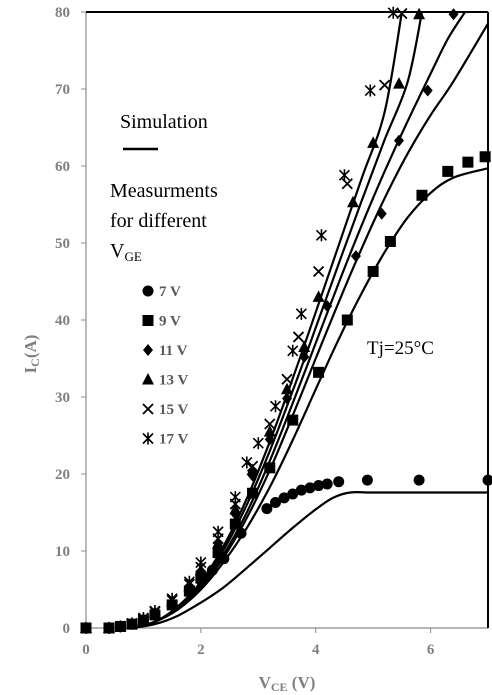 The height and width of the screenshot is (695, 492). Describe the element at coordinates (165, 366) in the screenshot. I see `legend-items: 7 V 9 V 11 V 13 V 15 V 17 V` at that location.